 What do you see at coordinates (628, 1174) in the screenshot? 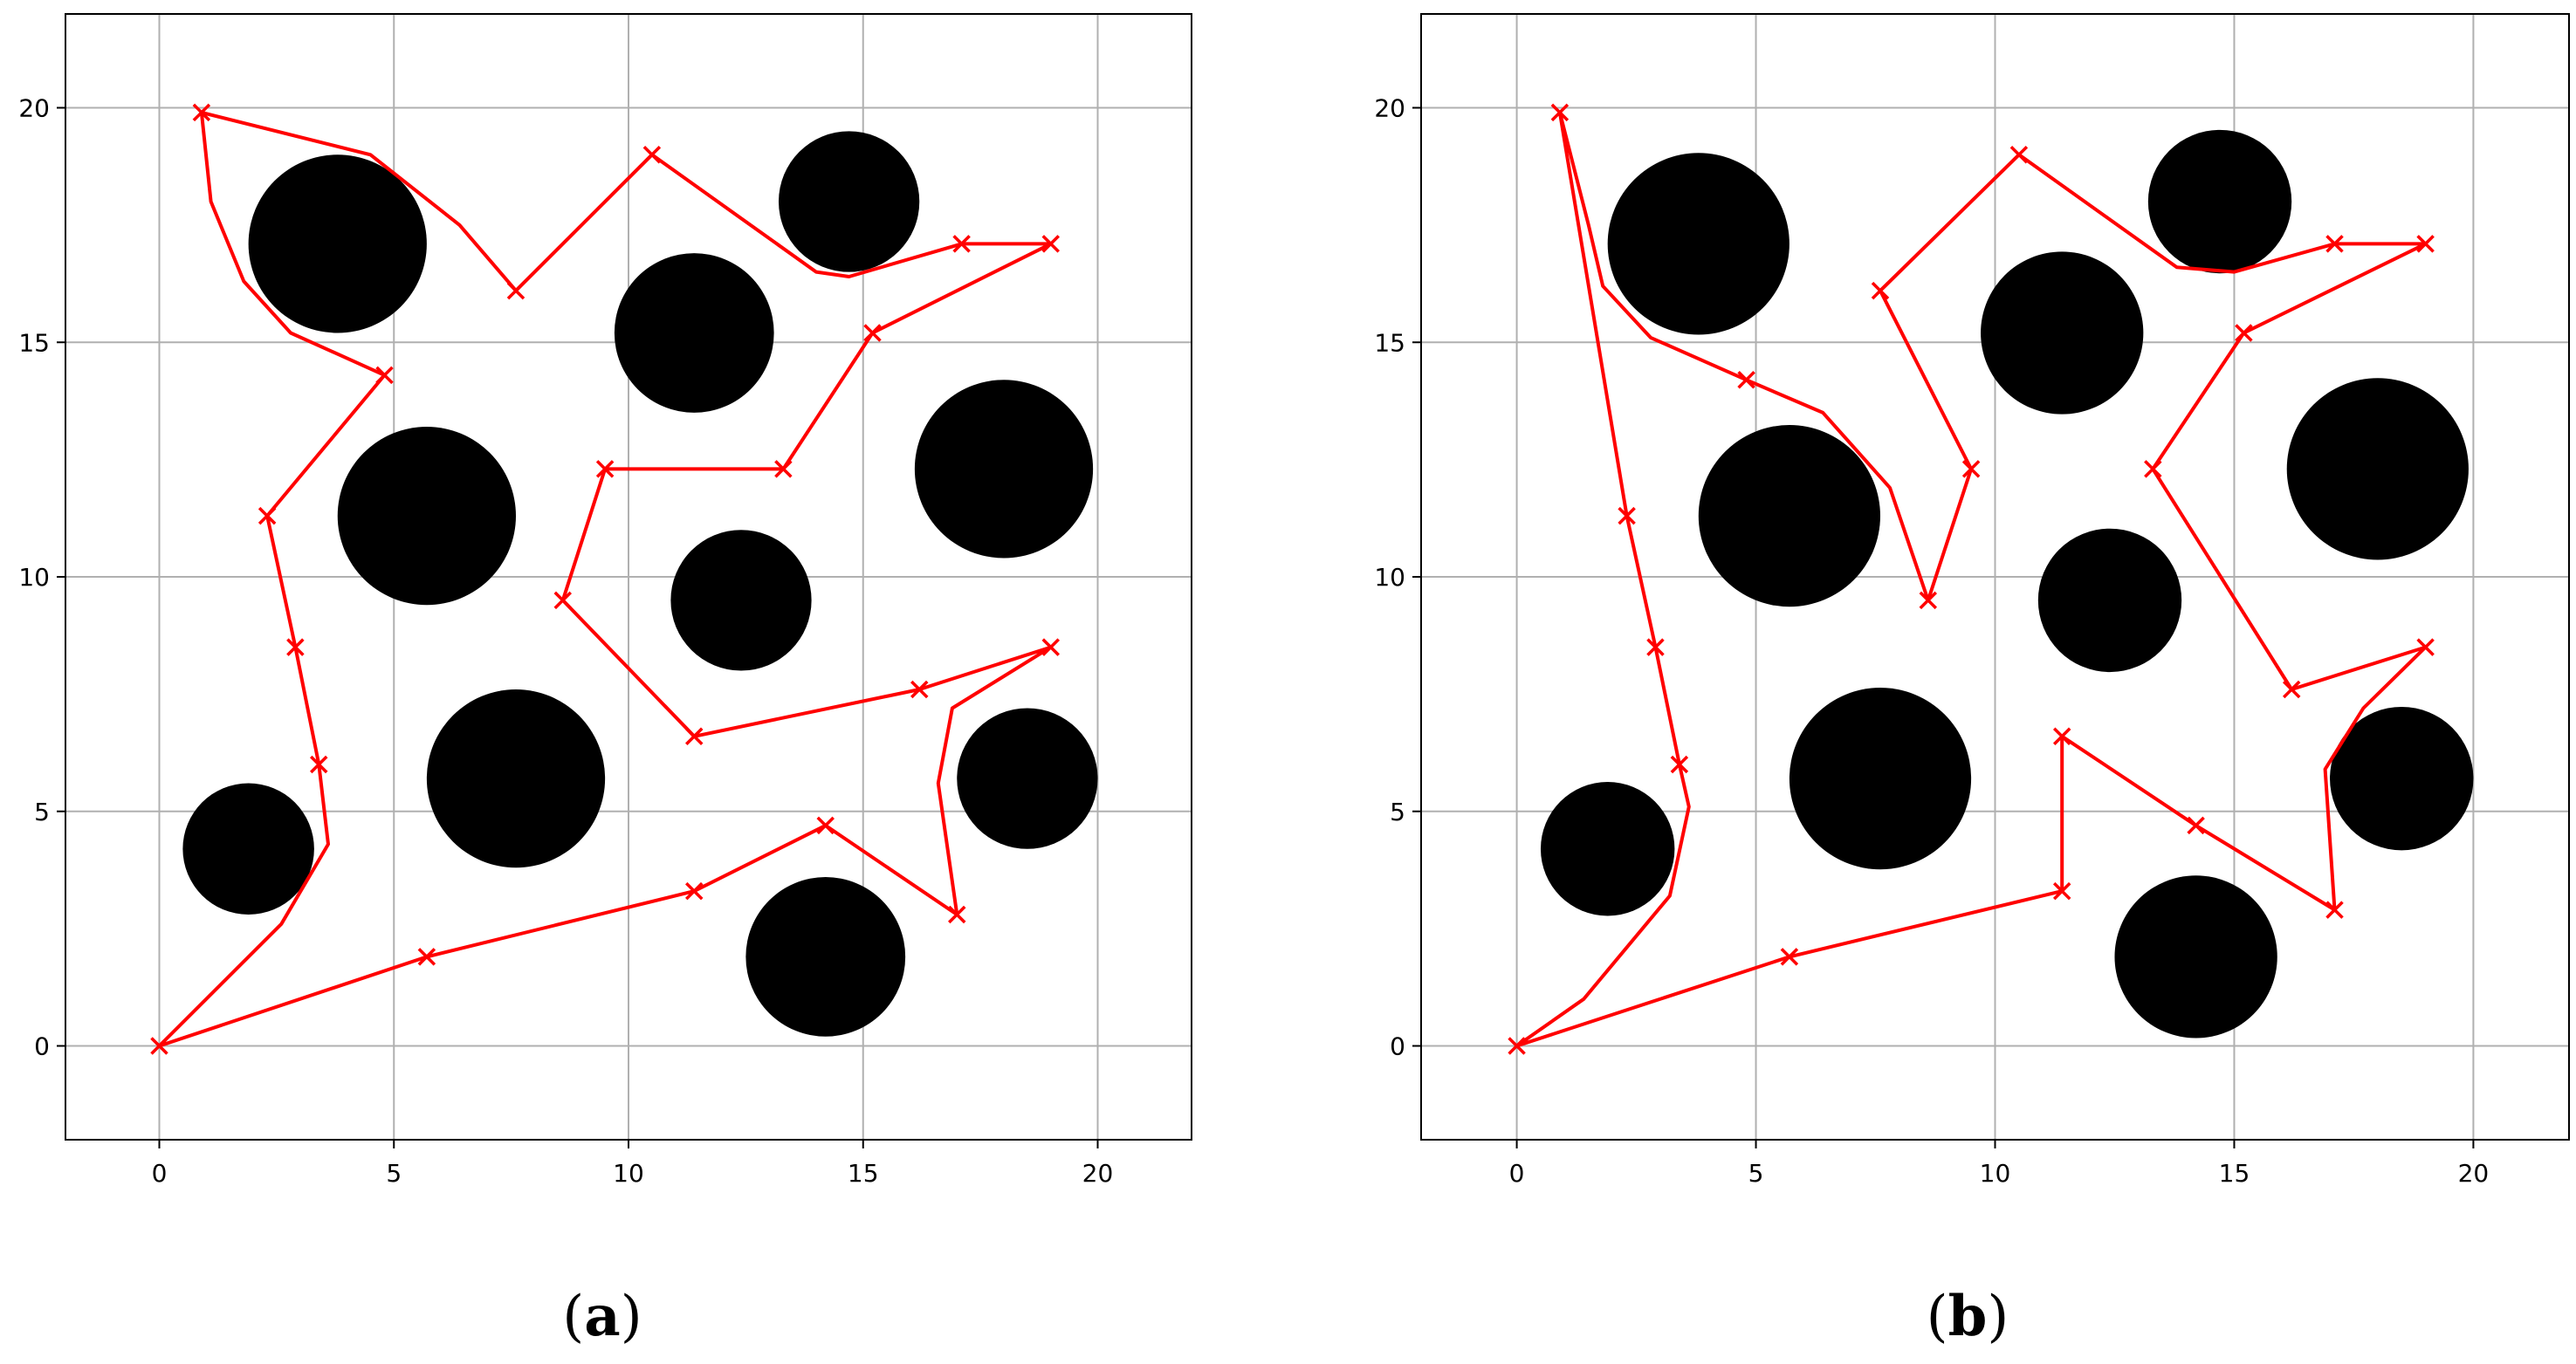
I see `x-tick-label: 10` at bounding box center [628, 1174].